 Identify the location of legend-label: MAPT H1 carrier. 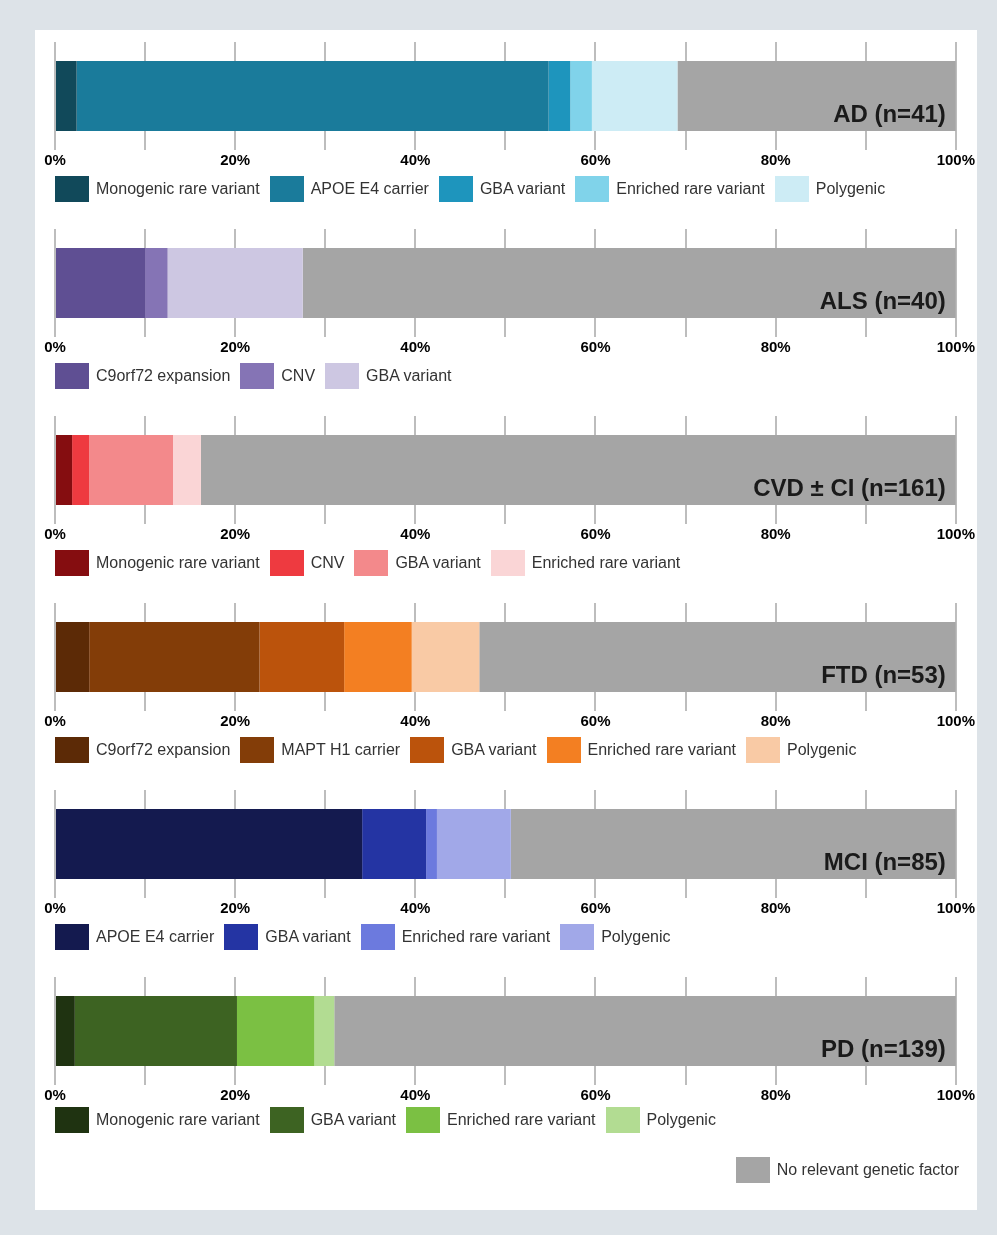
(341, 750).